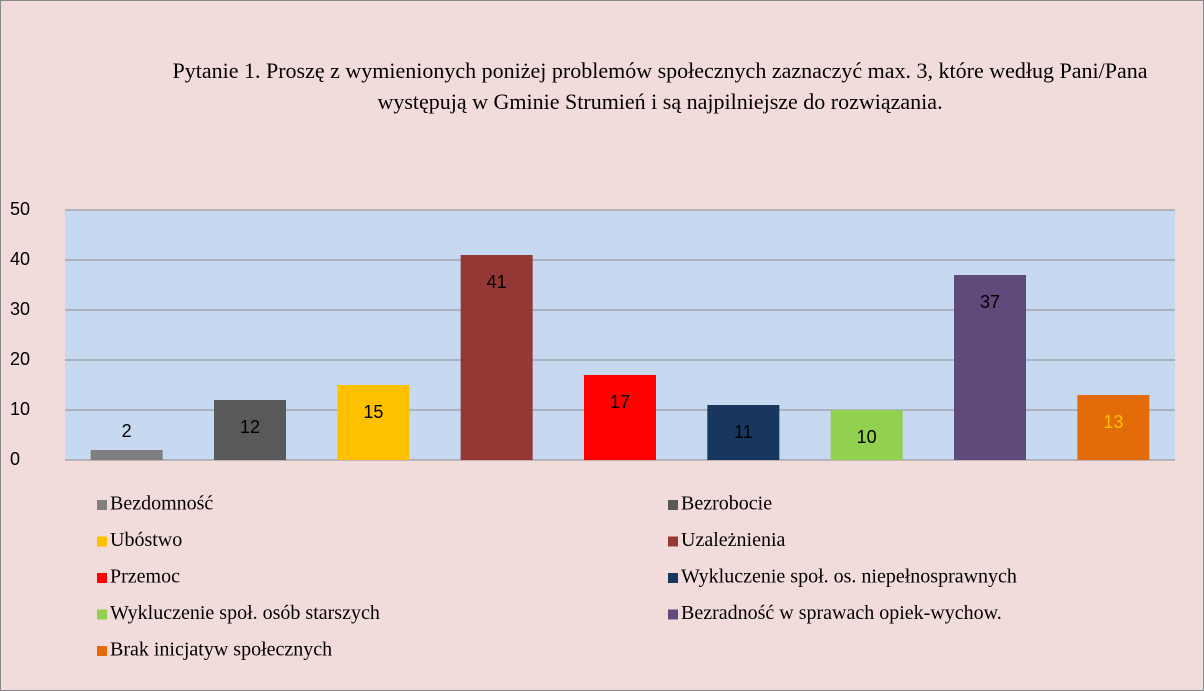 The height and width of the screenshot is (691, 1204). I want to click on data-label: 10, so click(867, 437).